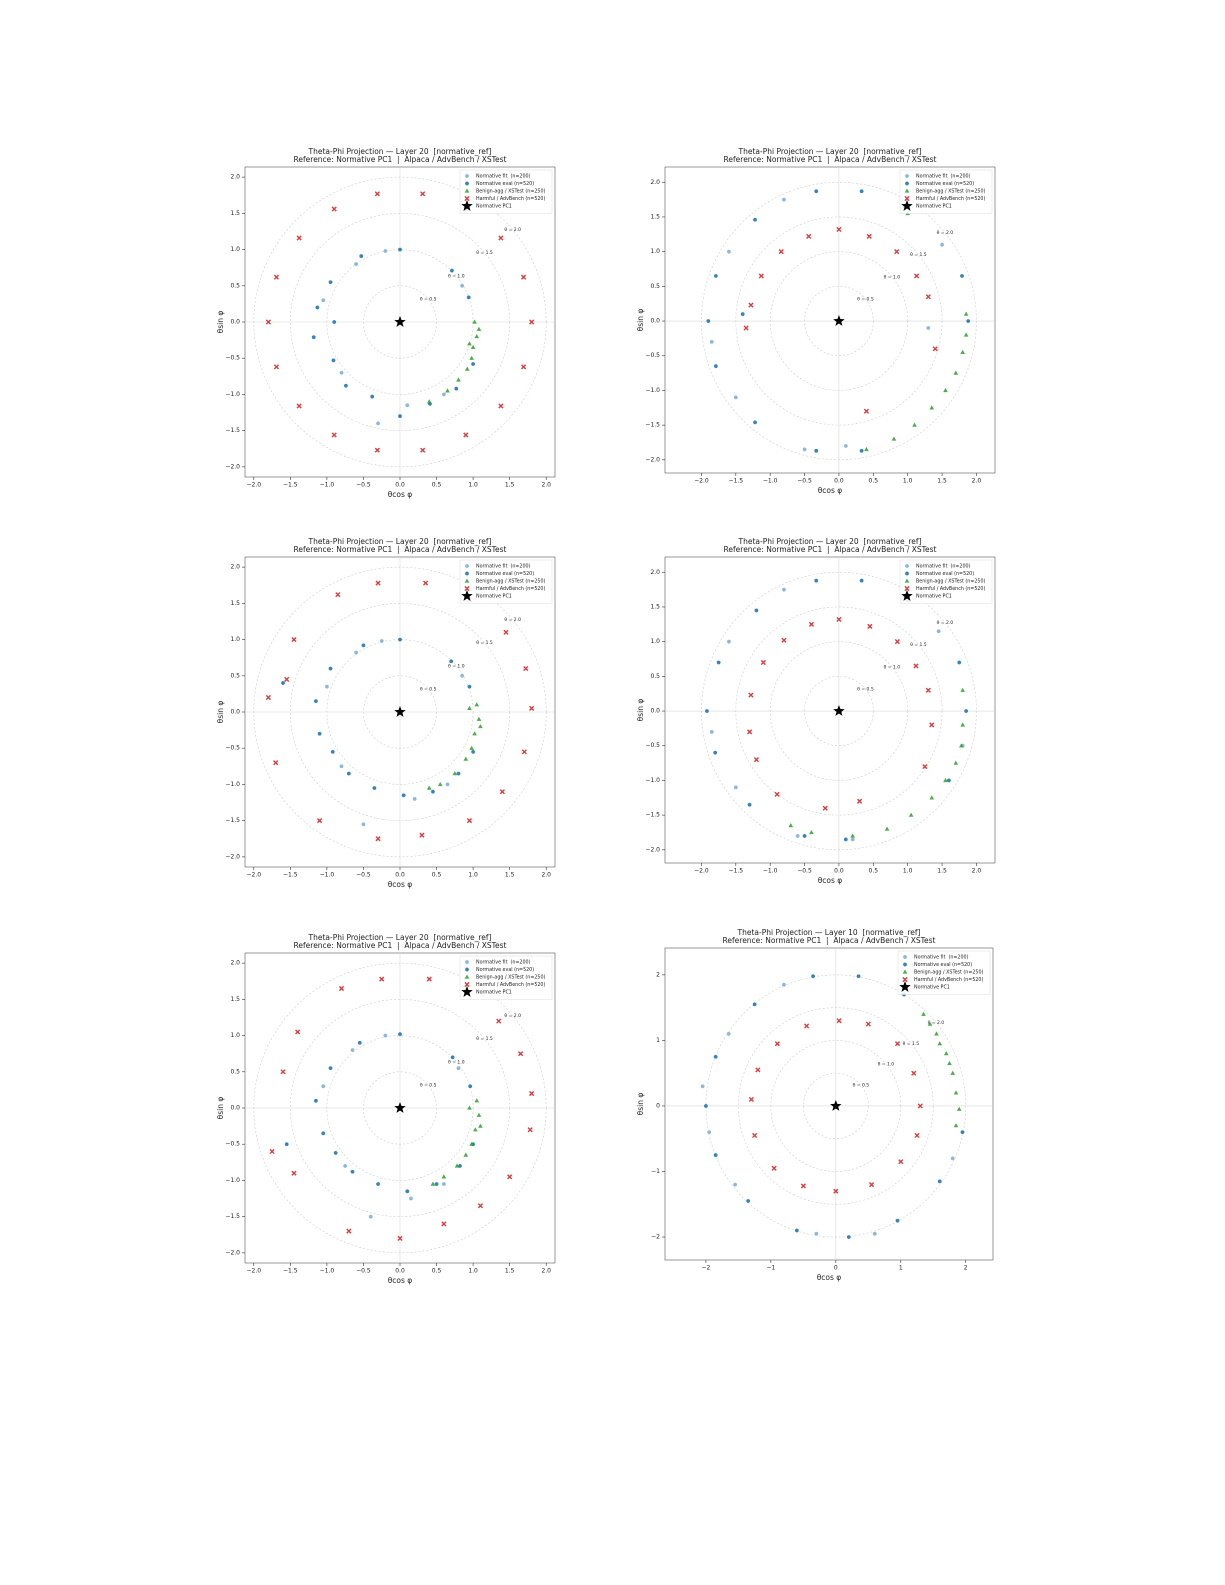 Image resolution: width=1225 pixels, height=1585 pixels. I want to click on x-tick-label: 1, so click(901, 1268).